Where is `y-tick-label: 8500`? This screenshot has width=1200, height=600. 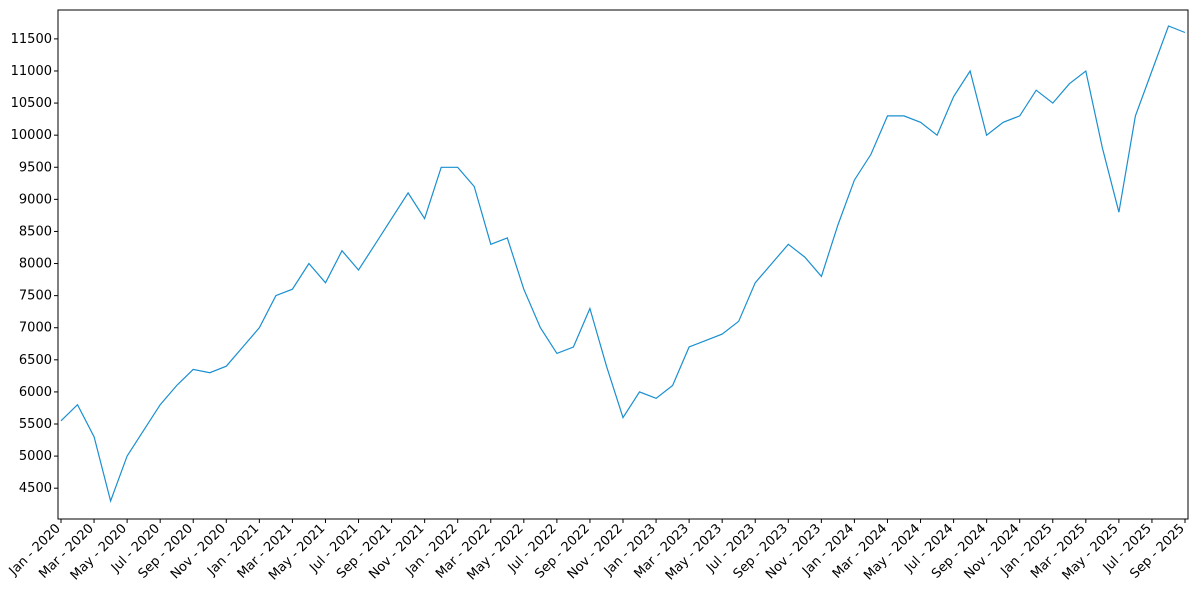 y-tick-label: 8500 is located at coordinates (35, 231).